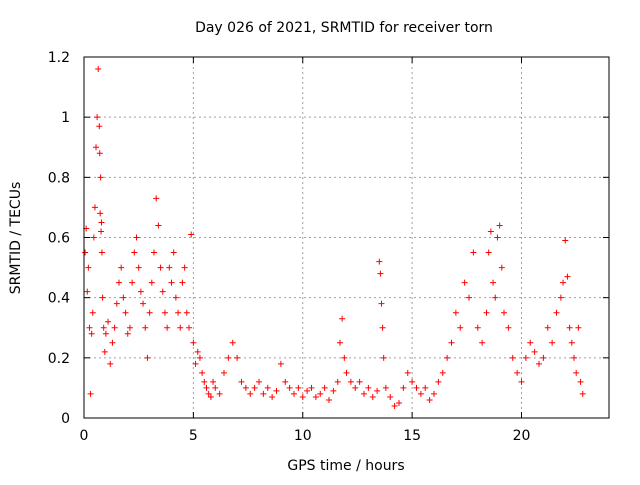 The height and width of the screenshot is (485, 640). Describe the element at coordinates (59, 58) in the screenshot. I see `y-tick-label: 1.2` at that location.